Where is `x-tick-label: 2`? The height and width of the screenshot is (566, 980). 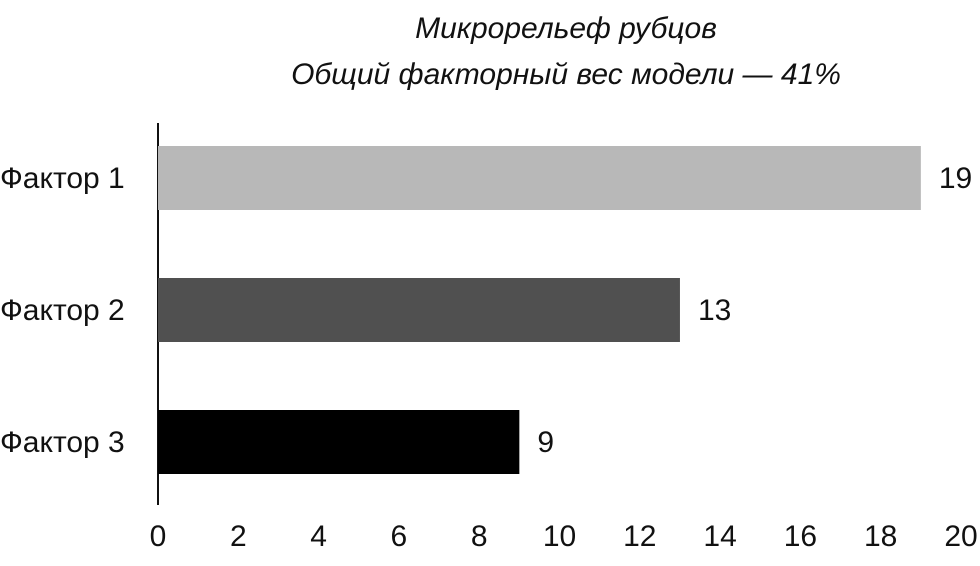
x-tick-label: 2 is located at coordinates (238, 536).